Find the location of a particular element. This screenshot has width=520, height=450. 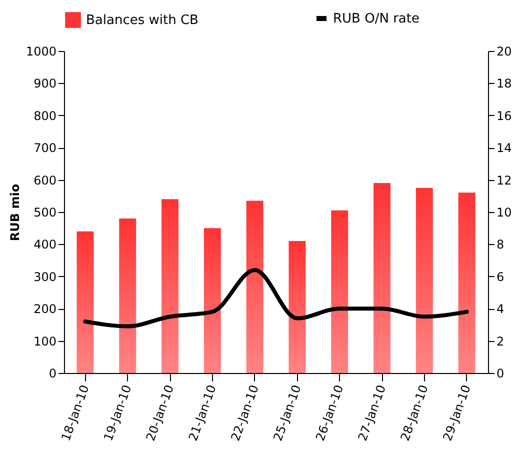

y2-tick-label: 8 is located at coordinates (500, 245).